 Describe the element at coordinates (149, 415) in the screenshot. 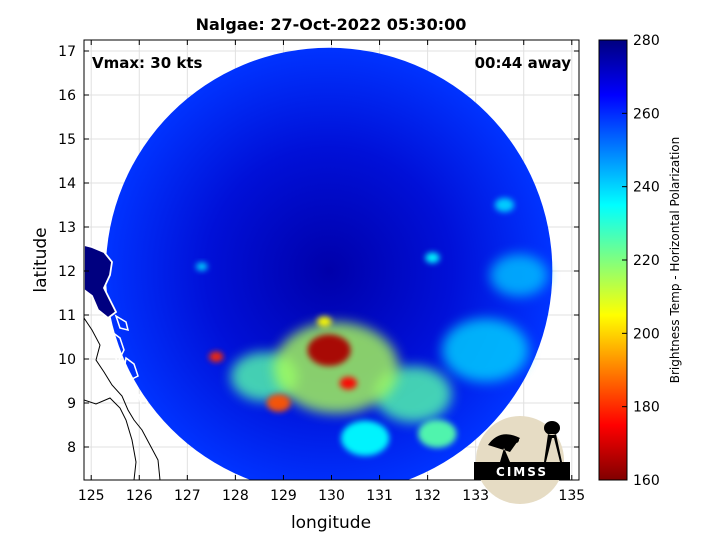

I see `coastline-dinagat` at that location.